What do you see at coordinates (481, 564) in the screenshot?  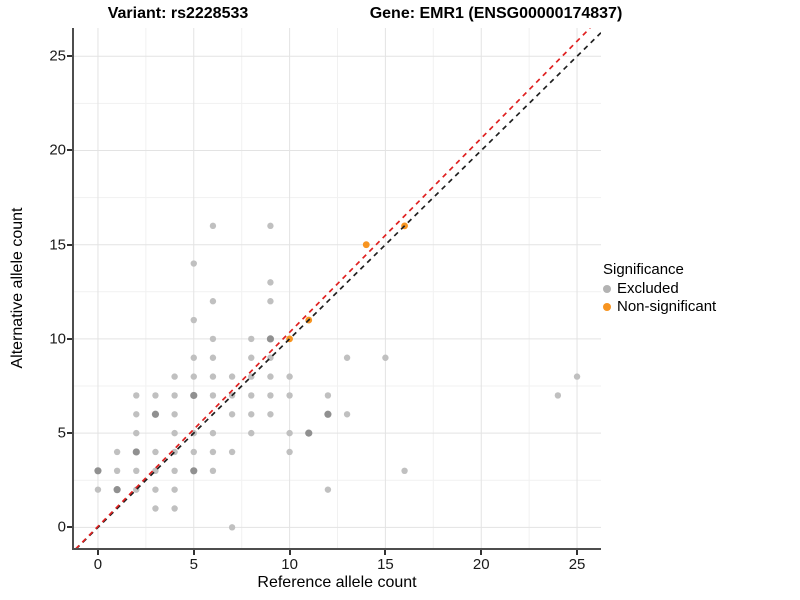 I see `x-tick-label: 20` at bounding box center [481, 564].